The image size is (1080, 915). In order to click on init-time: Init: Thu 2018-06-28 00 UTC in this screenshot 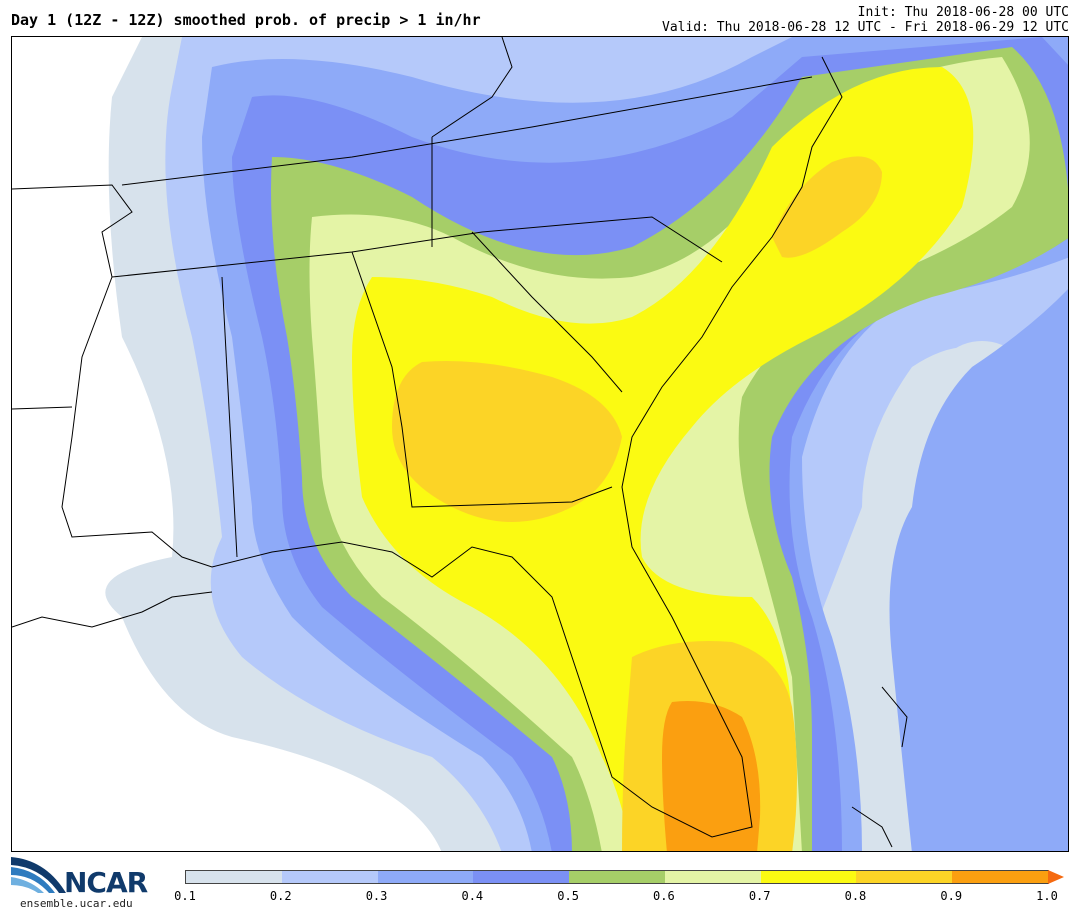, I will do `click(963, 12)`.